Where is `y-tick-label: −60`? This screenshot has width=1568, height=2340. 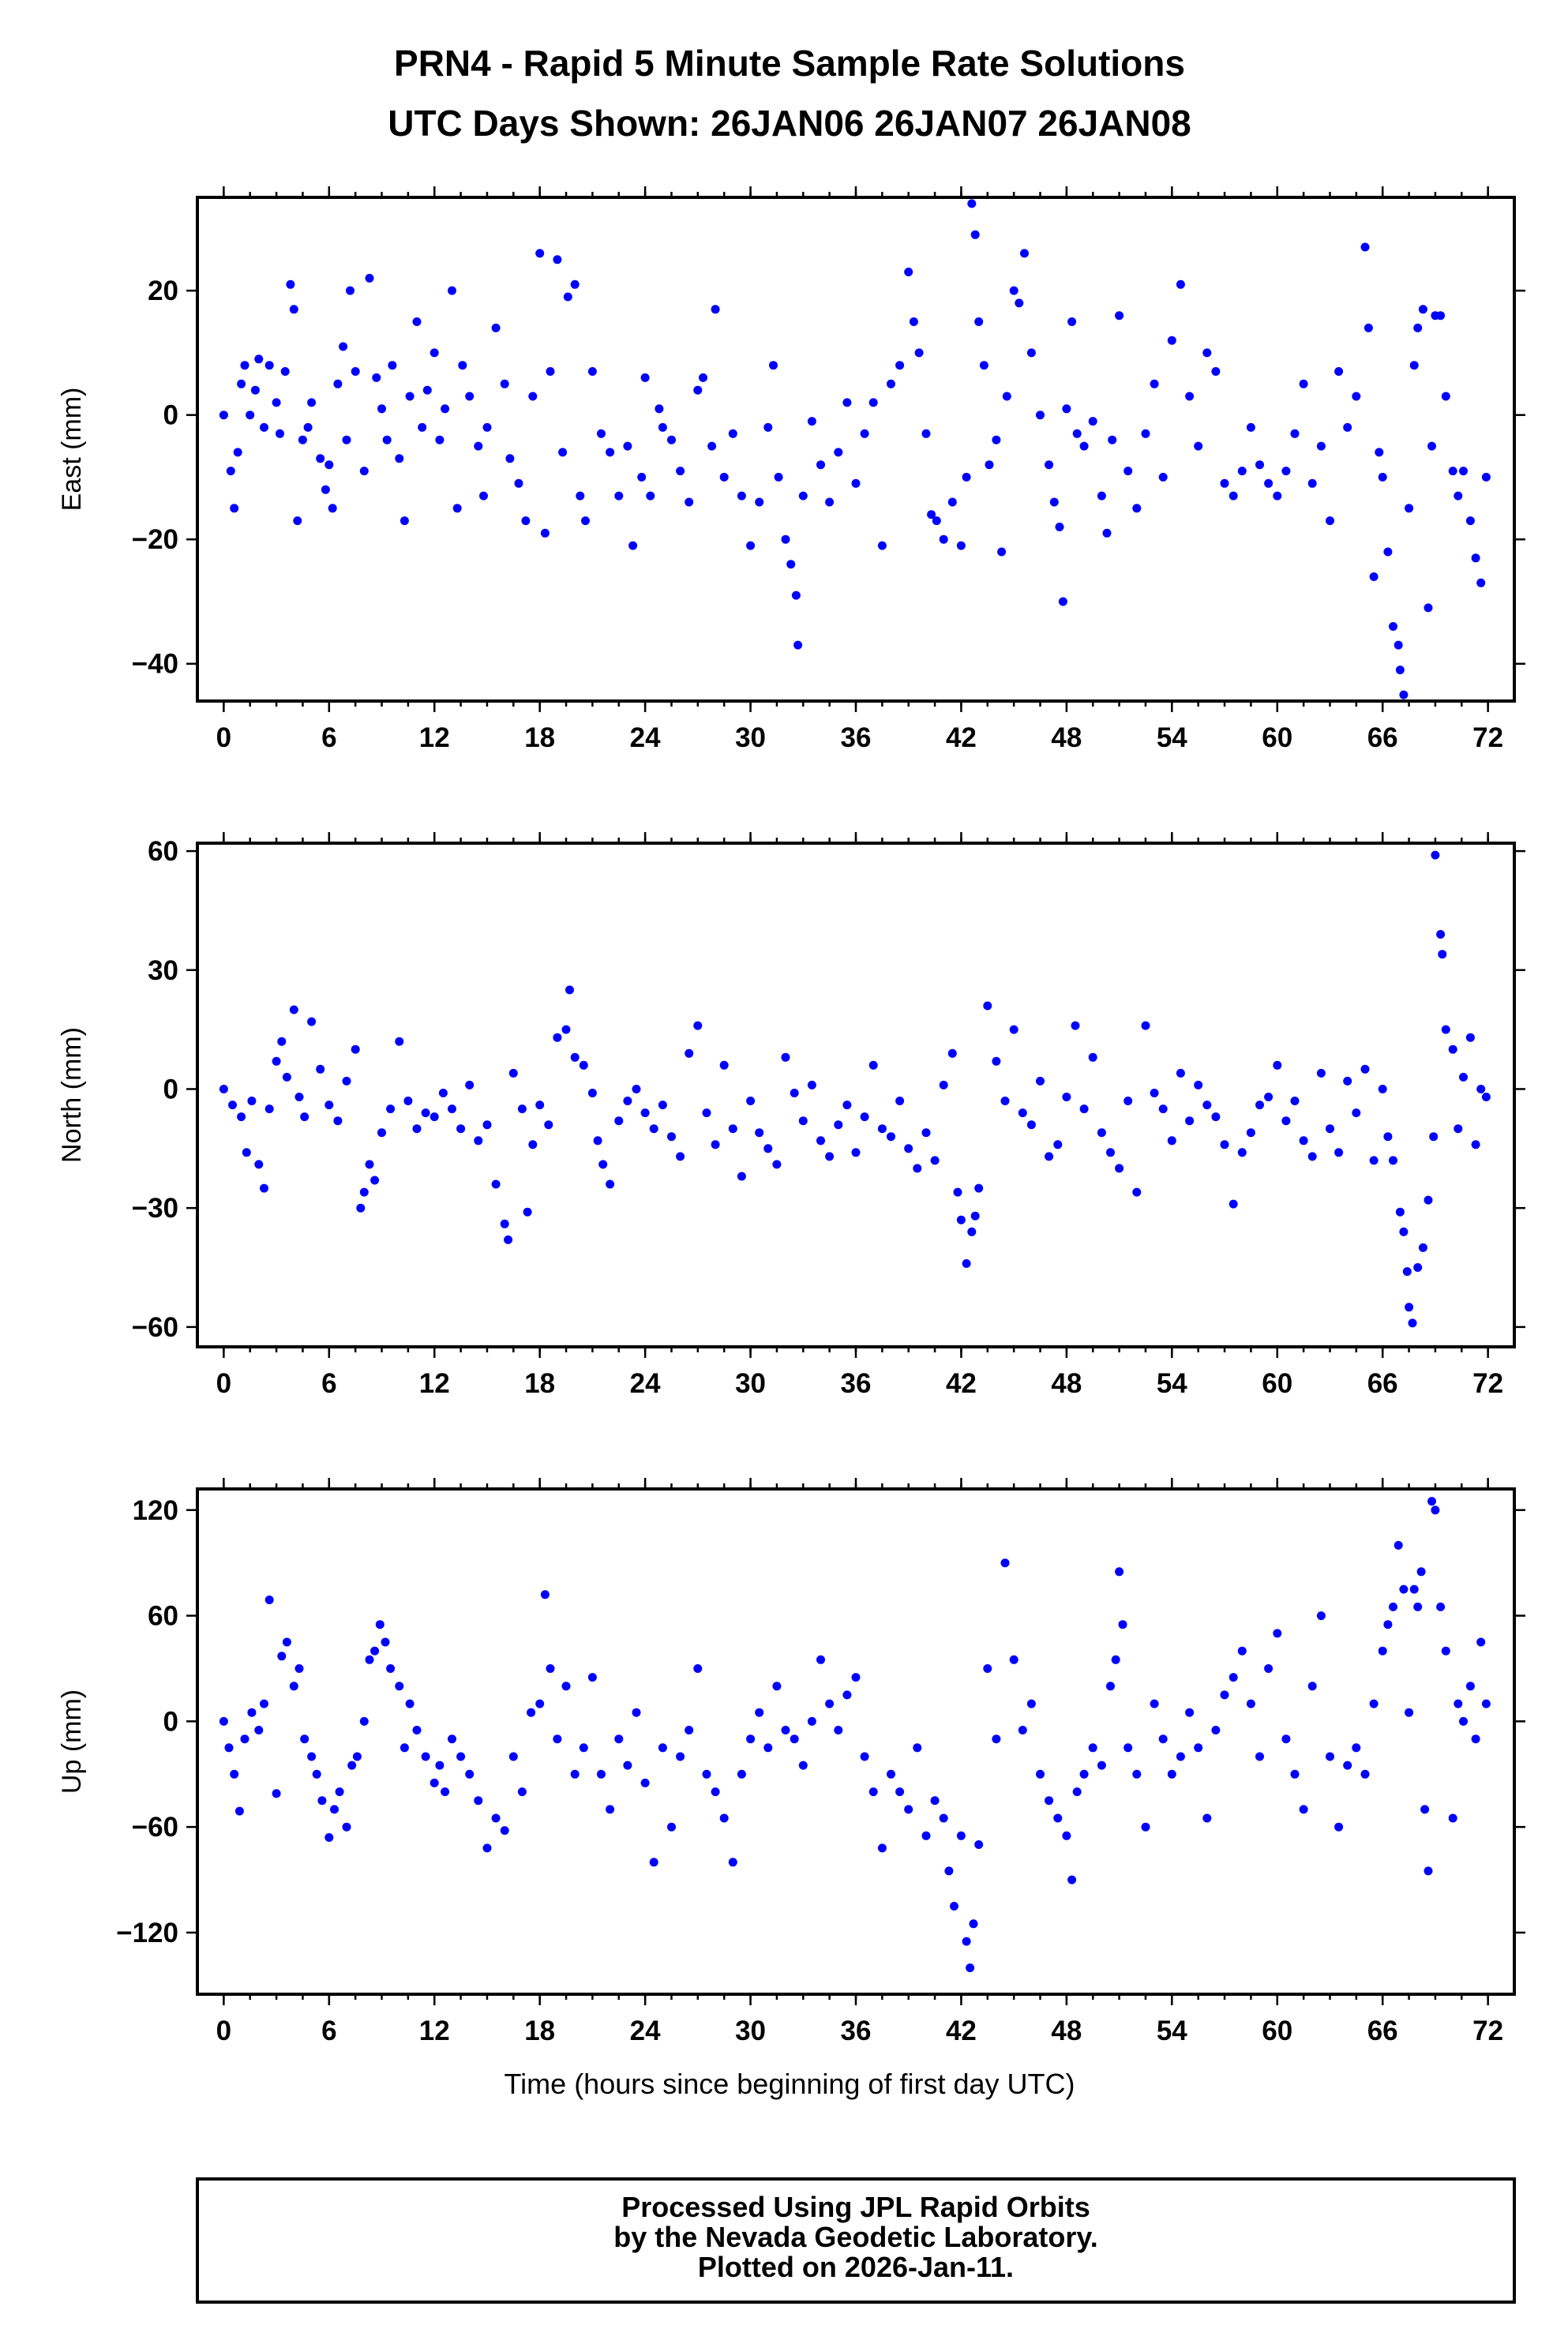 y-tick-label: −60 is located at coordinates (155, 1327).